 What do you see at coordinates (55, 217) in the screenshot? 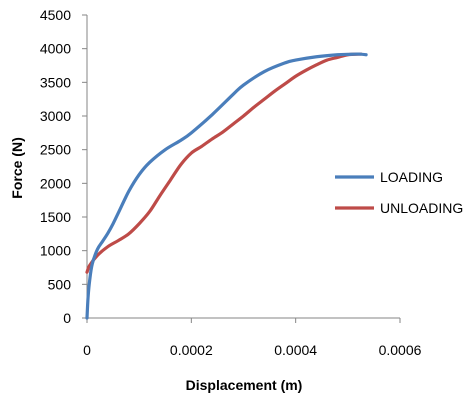
I see `y-tick-label: 1500` at bounding box center [55, 217].